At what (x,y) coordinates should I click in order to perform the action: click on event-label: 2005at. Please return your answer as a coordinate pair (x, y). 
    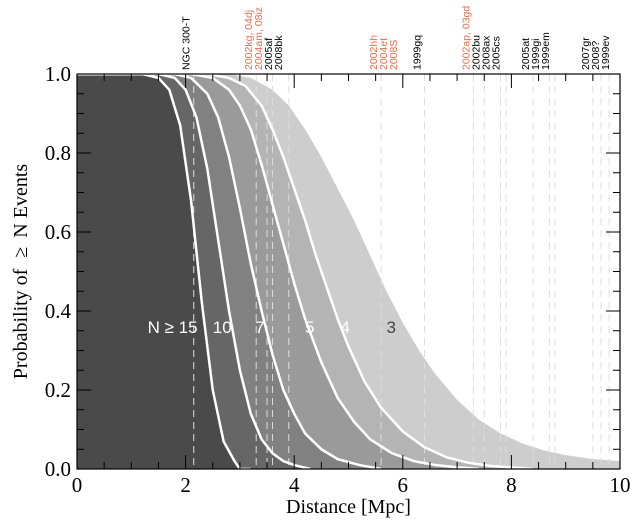
    Looking at the image, I should click on (526, 54).